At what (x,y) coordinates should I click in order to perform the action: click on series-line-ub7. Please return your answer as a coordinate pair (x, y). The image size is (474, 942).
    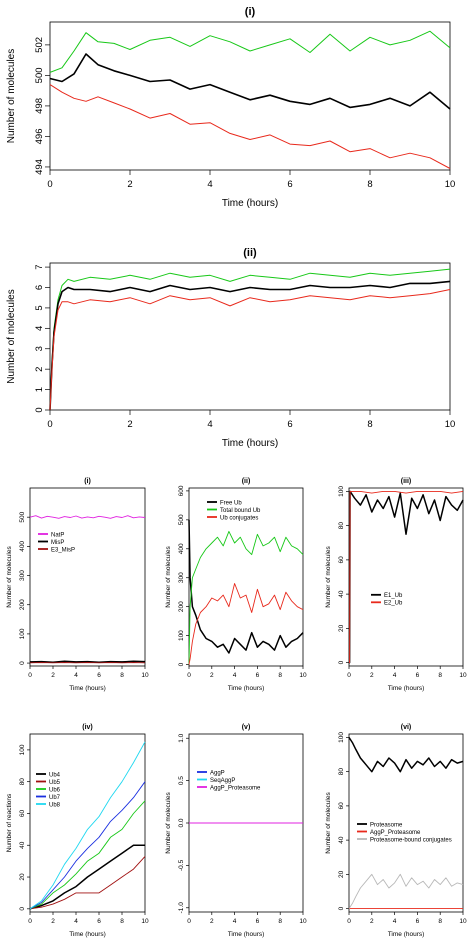
    Looking at the image, I should click on (87, 845).